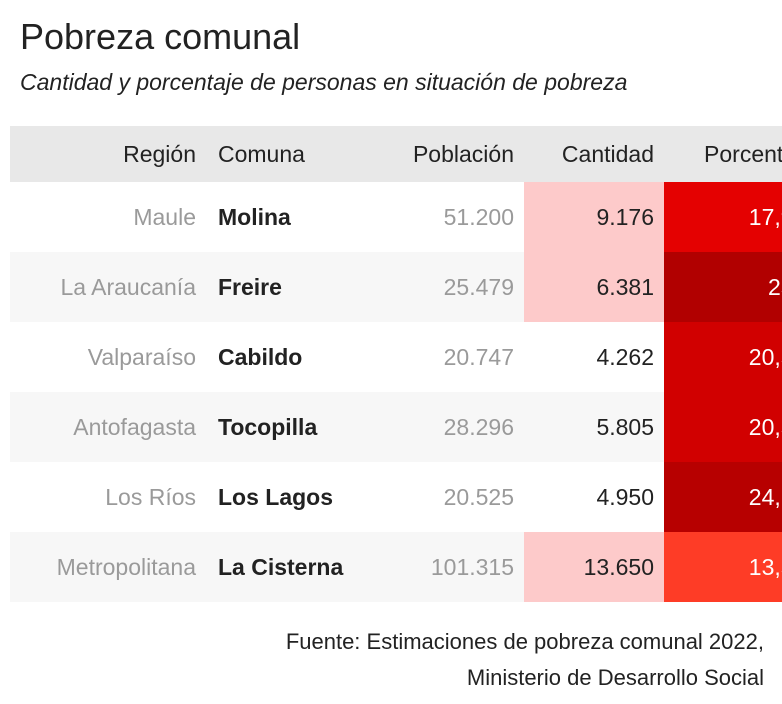 The height and width of the screenshot is (704, 782). Describe the element at coordinates (723, 567) in the screenshot. I see `porcentaje-cell: 13,5%` at that location.